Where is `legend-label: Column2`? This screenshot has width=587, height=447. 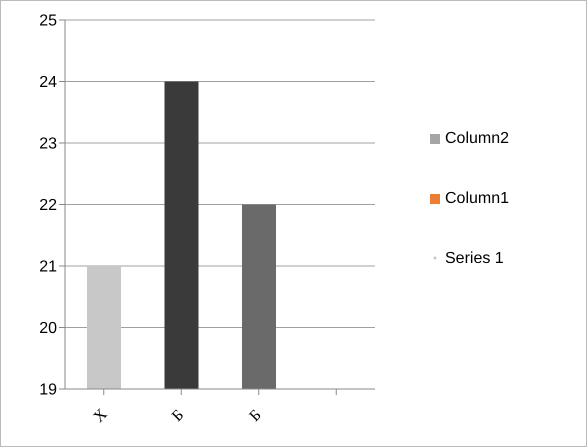 legend-label: Column2 is located at coordinates (477, 139).